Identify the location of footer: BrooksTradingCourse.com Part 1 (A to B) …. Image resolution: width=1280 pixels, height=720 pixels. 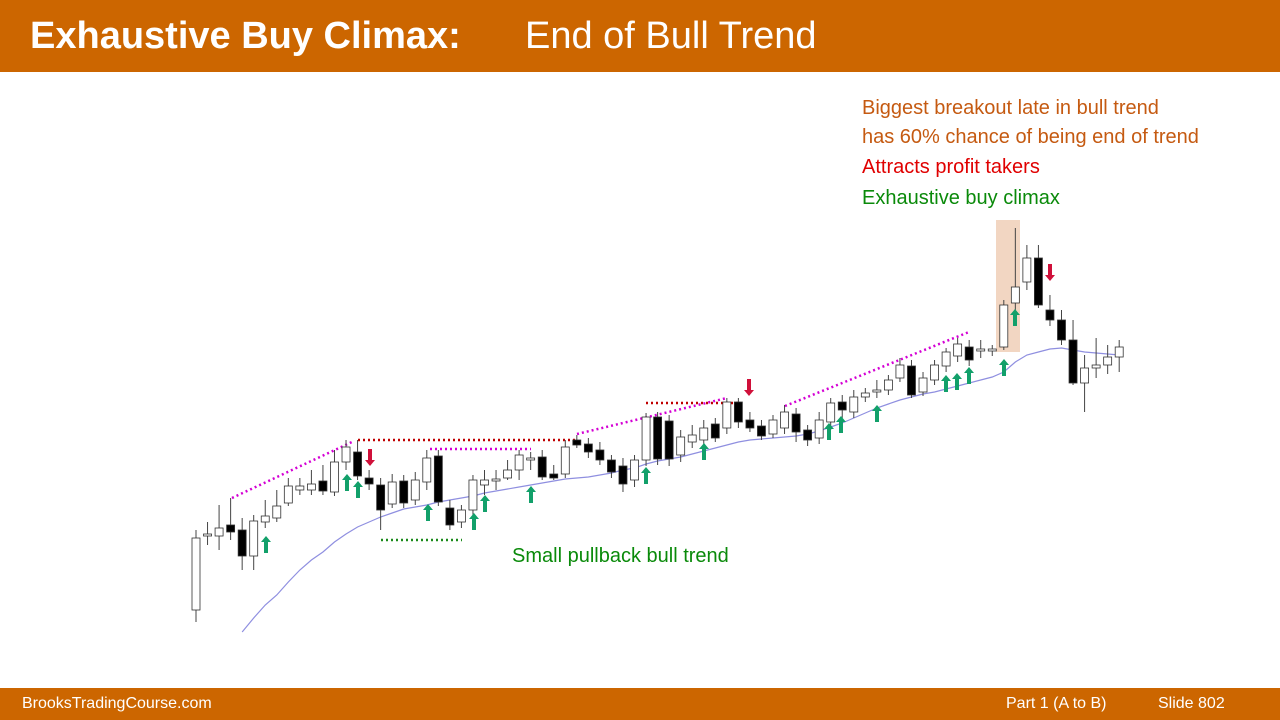
(640, 704).